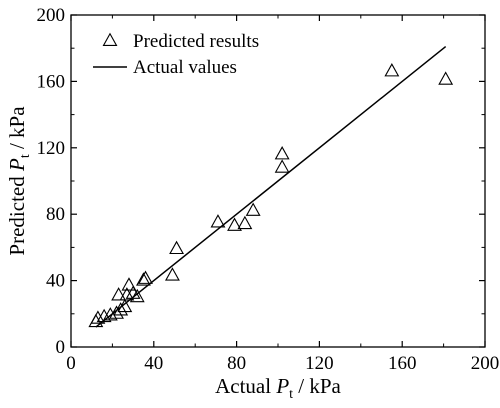 Image resolution: width=500 pixels, height=408 pixels. I want to click on x-tick-label: 120, so click(319, 363).